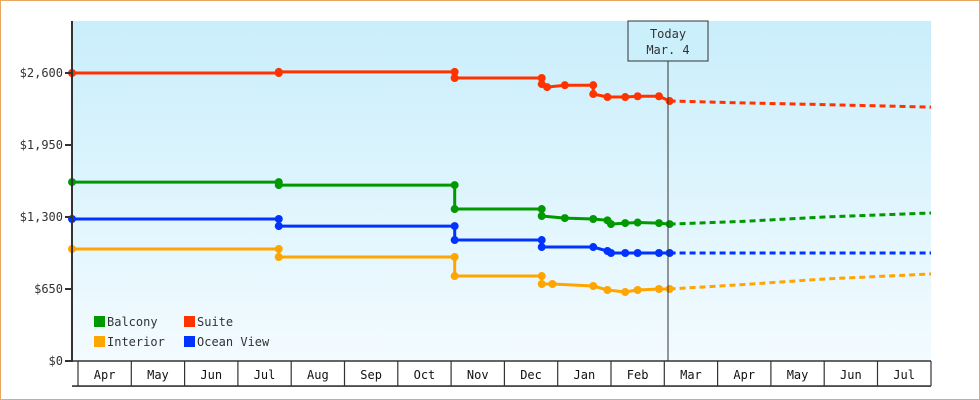 The height and width of the screenshot is (400, 980). What do you see at coordinates (531, 375) in the screenshot?
I see `x-tick-label: Dec` at bounding box center [531, 375].